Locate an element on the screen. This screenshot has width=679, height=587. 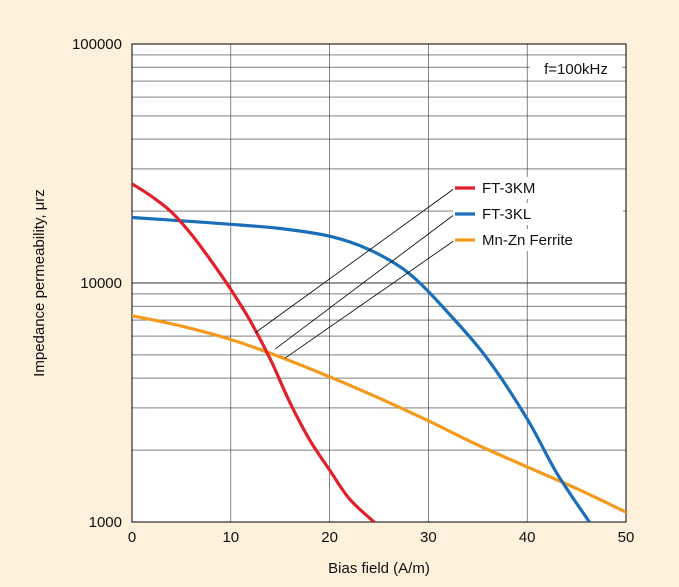
annotation-bg is located at coordinates (576, 70).